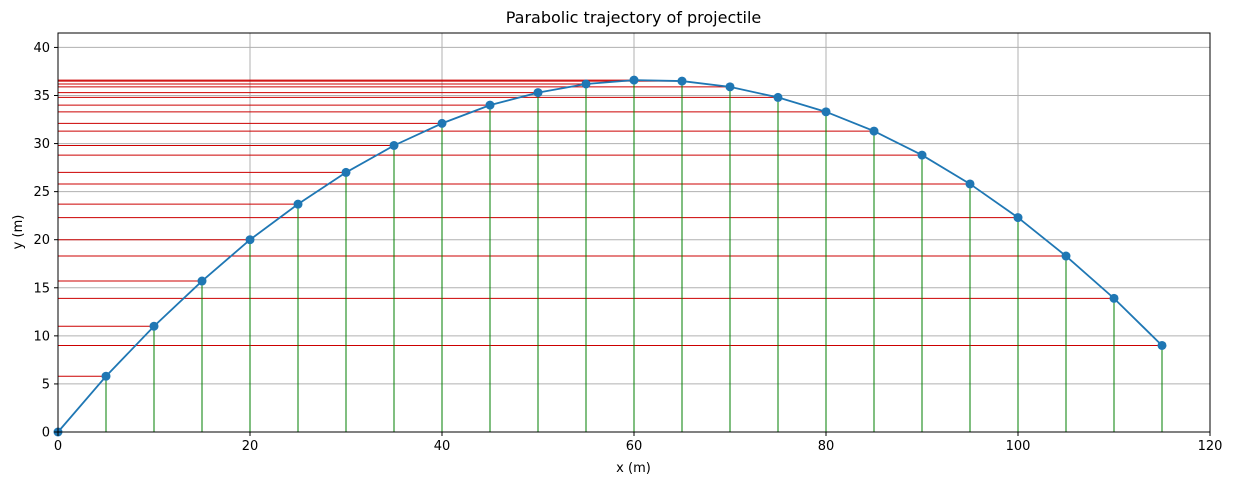 This screenshot has height=485, width=1233. What do you see at coordinates (41, 96) in the screenshot?
I see `y-tick-label: 35` at bounding box center [41, 96].